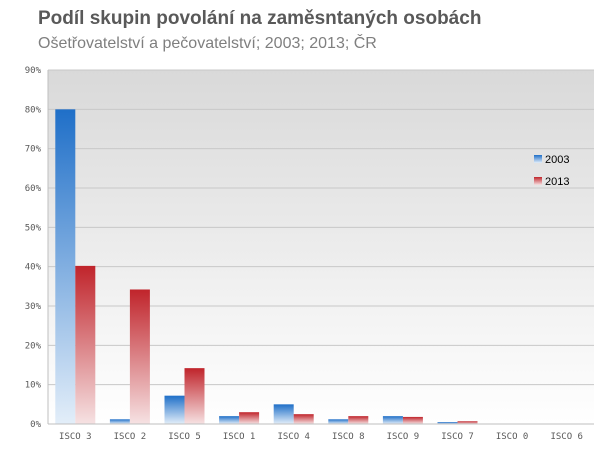 This screenshot has height=461, width=607. Describe the element at coordinates (566, 437) in the screenshot. I see `x-tick-label: ISCO 6` at that location.